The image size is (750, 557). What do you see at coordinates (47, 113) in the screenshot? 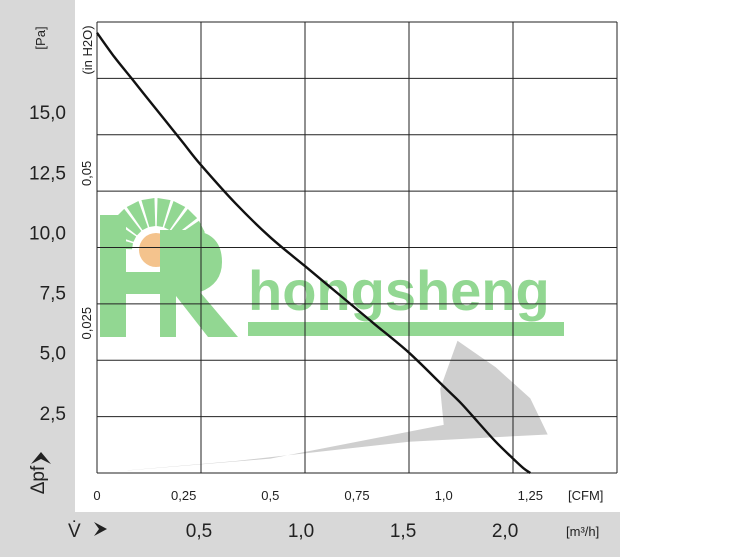
I see `y-tick-label: 15,0` at bounding box center [47, 113].